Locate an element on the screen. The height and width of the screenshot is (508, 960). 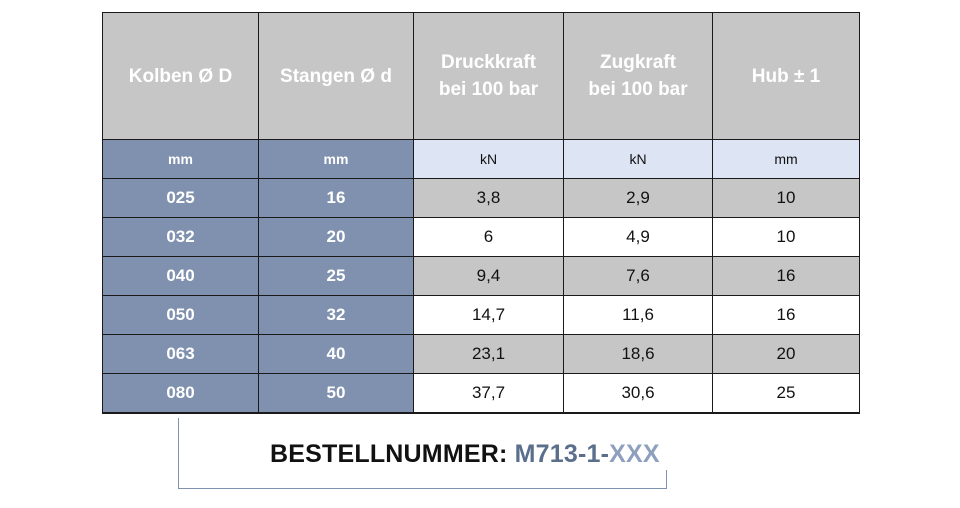
push-force-cell: 37,7 is located at coordinates (488, 393).